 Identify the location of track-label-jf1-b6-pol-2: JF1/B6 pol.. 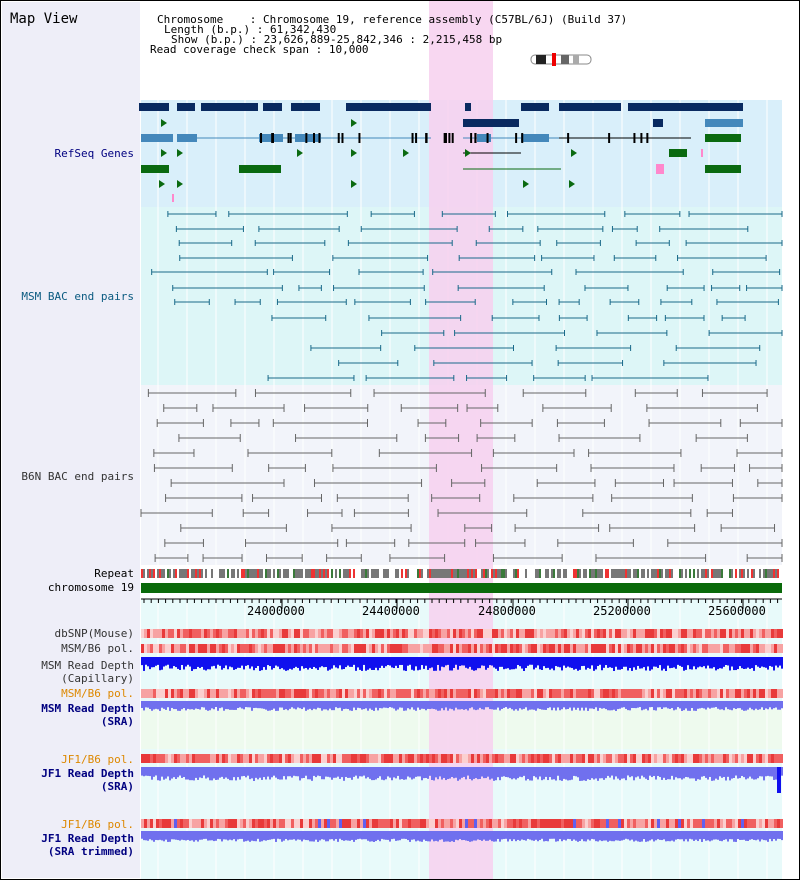
(97, 824).